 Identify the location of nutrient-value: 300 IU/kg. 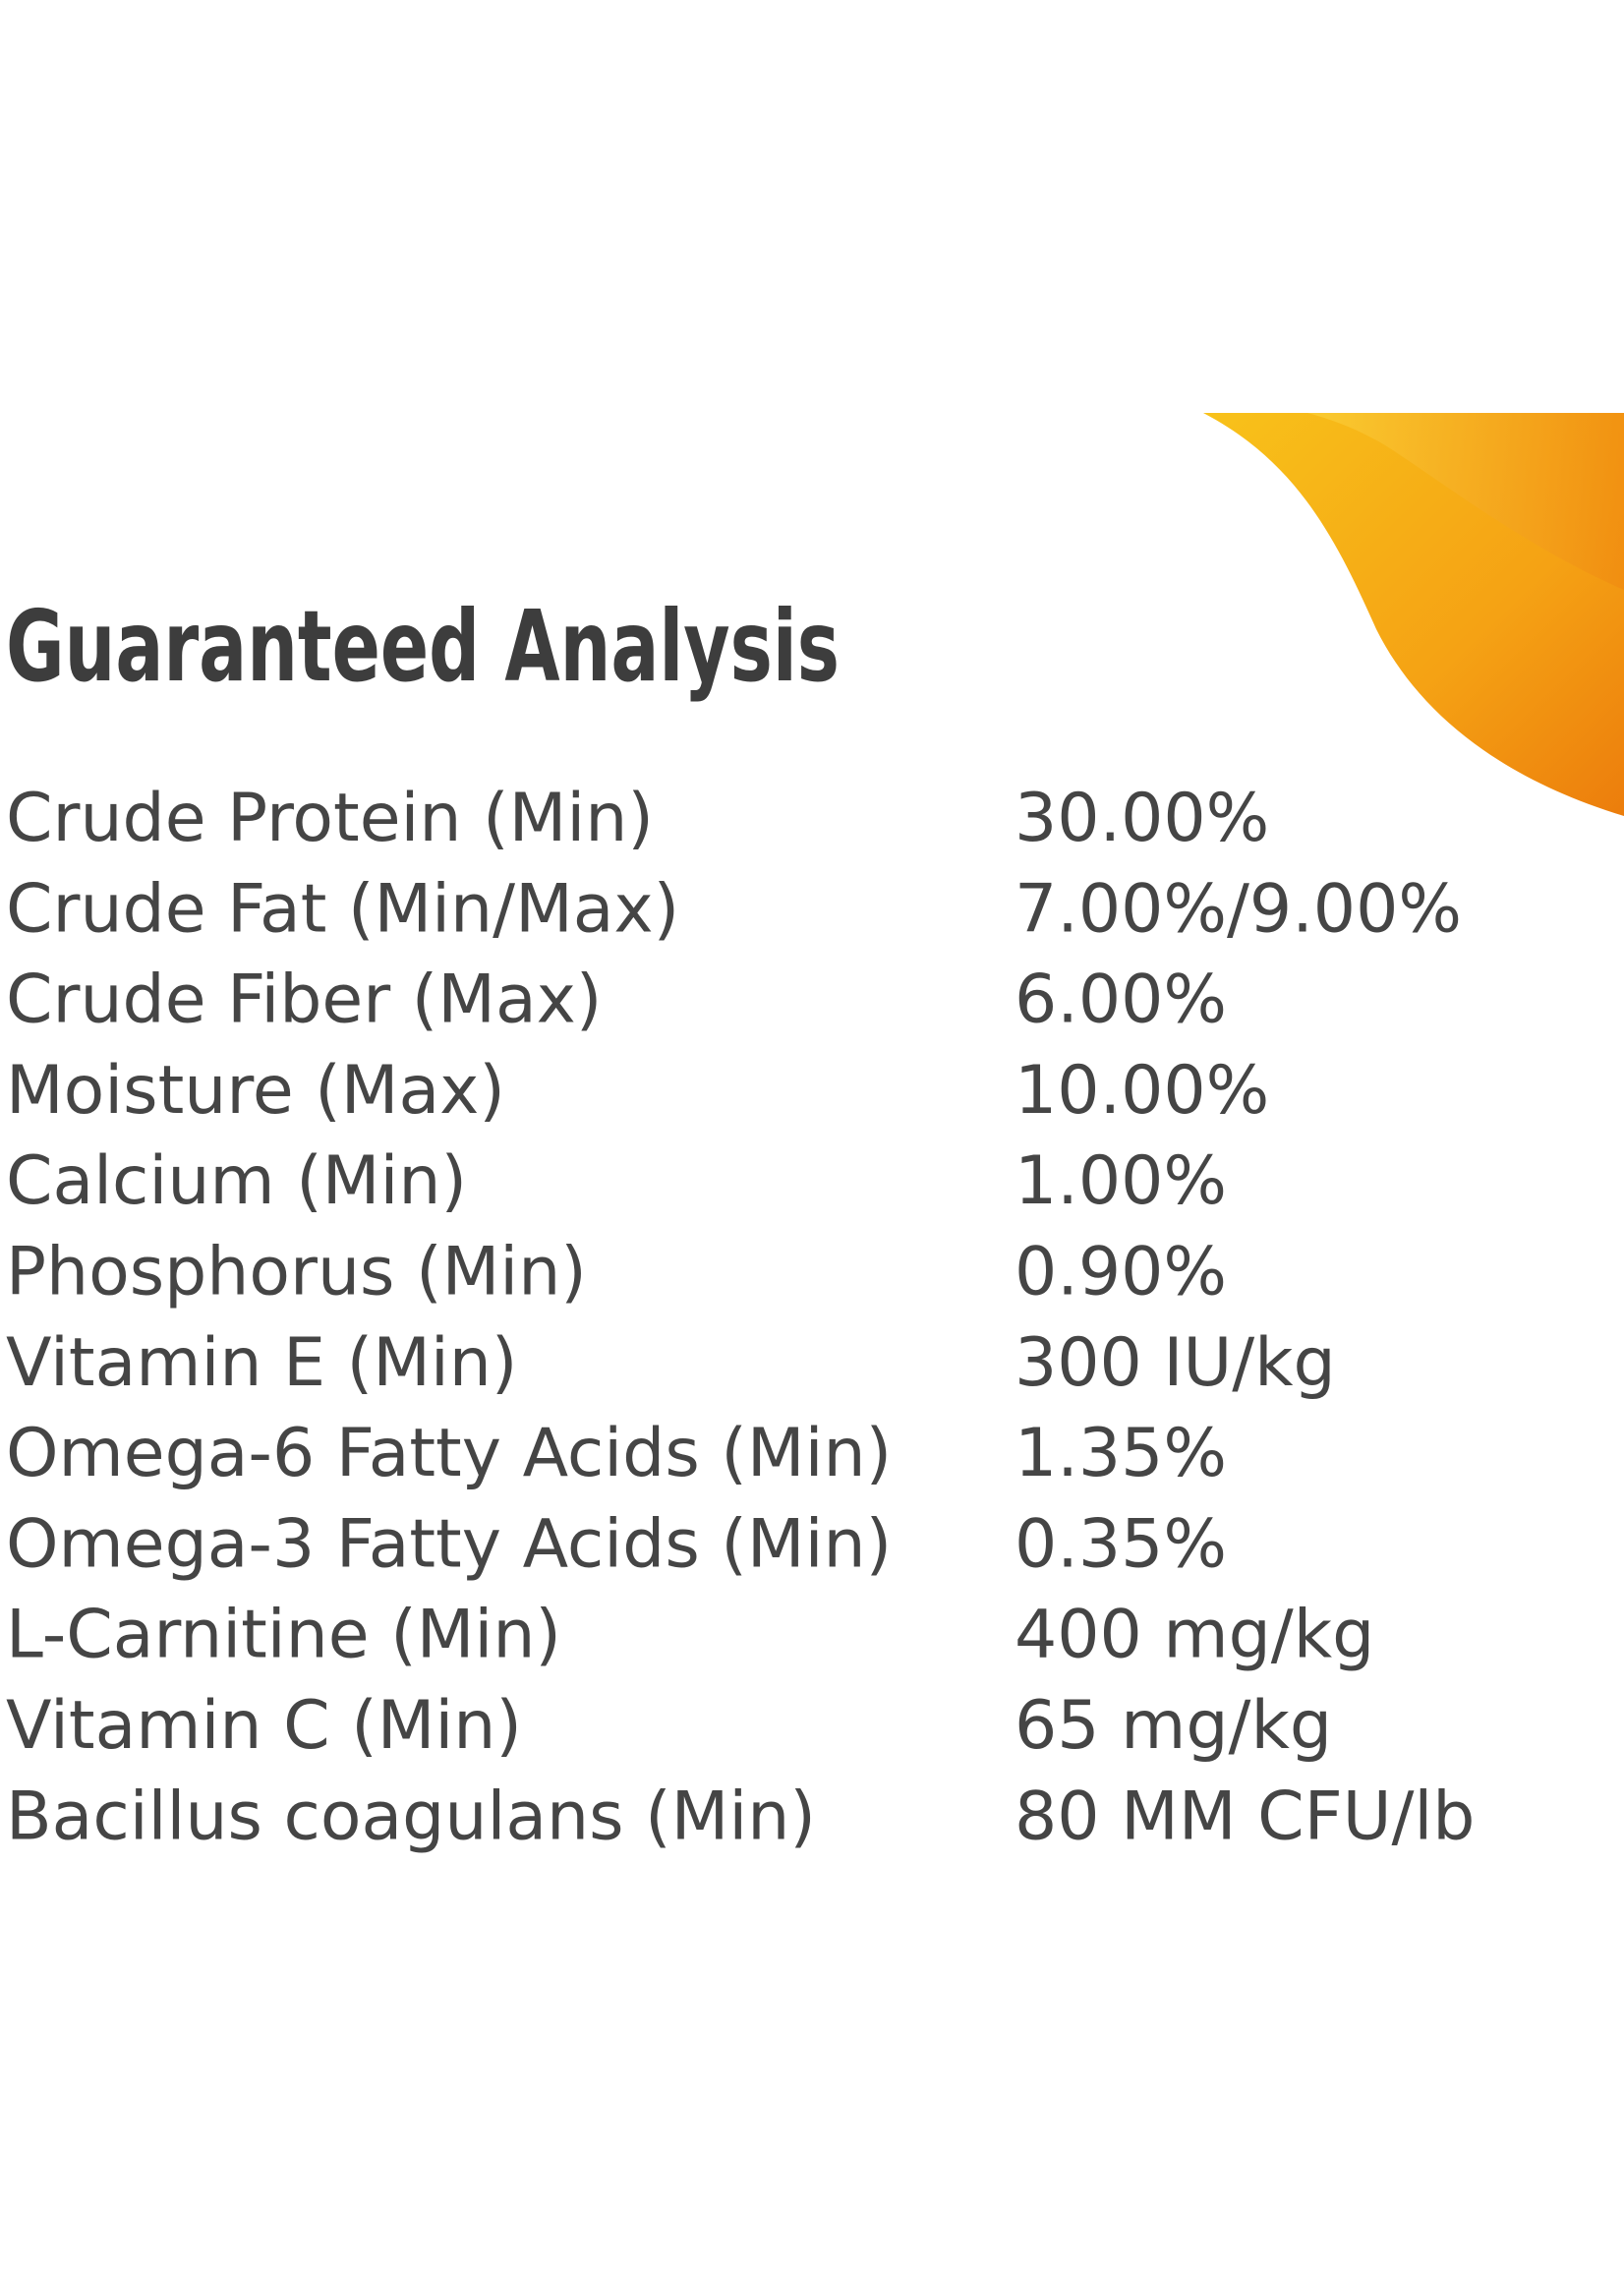
(1175, 1363).